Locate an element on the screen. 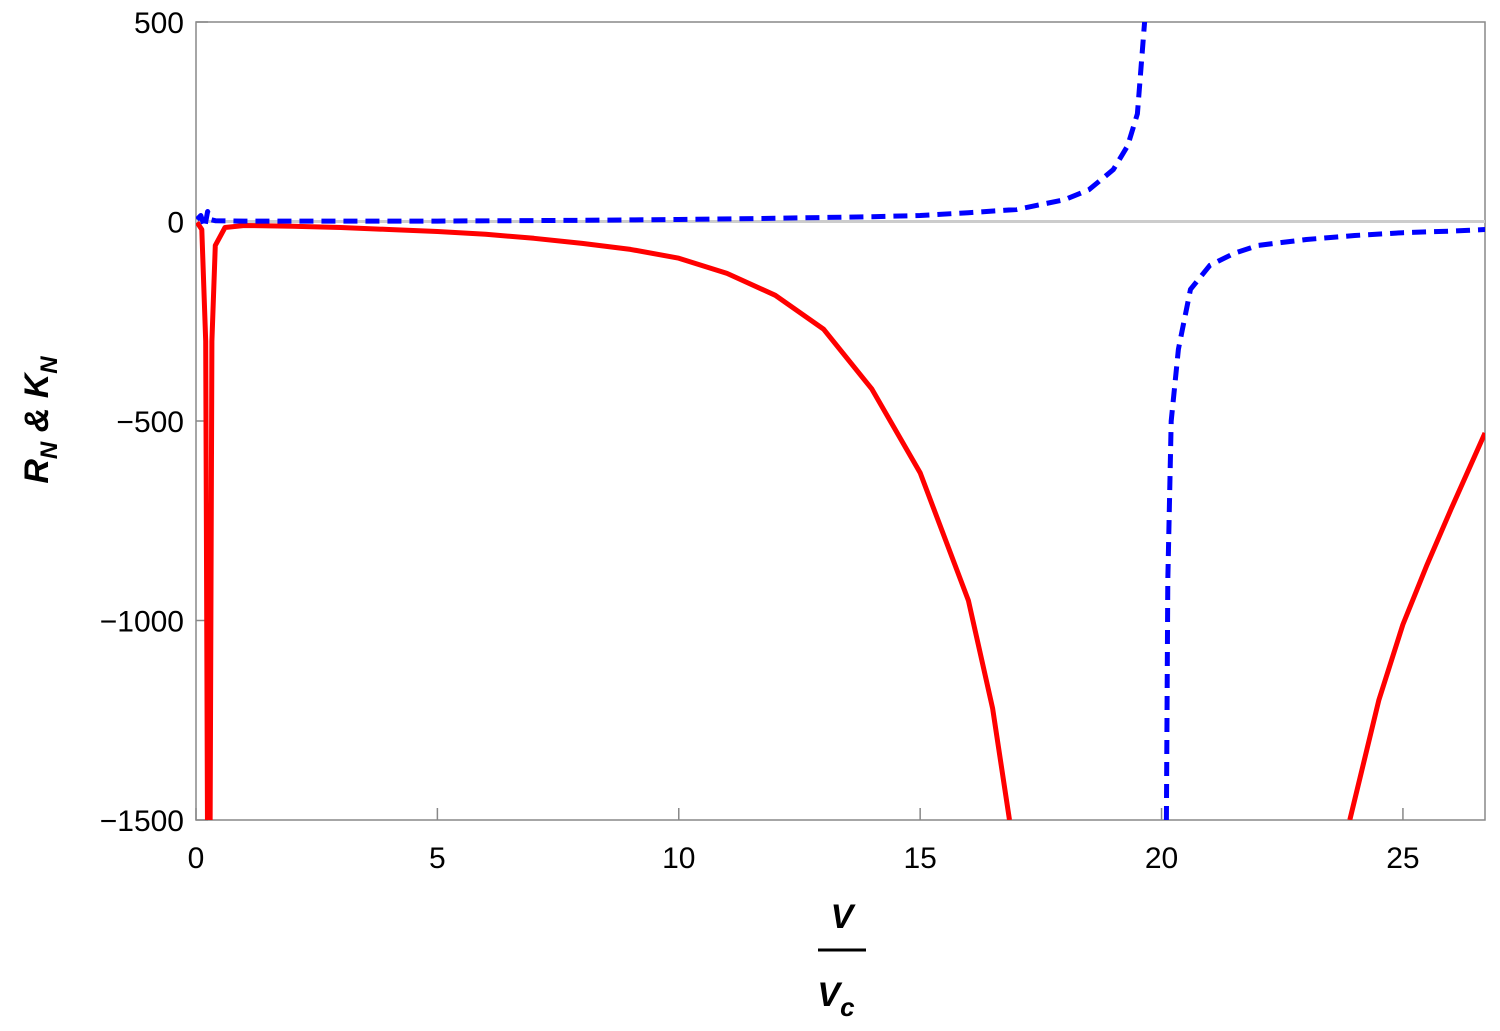  x-tick-label: 0 is located at coordinates (196, 858).